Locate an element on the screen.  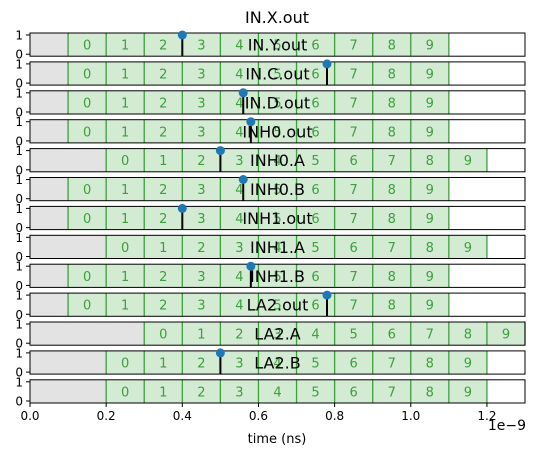
timeline-row: 0 1 2 3 4 5 6 7 8 9 0 1 LA2.B is located at coordinates (270, 363).